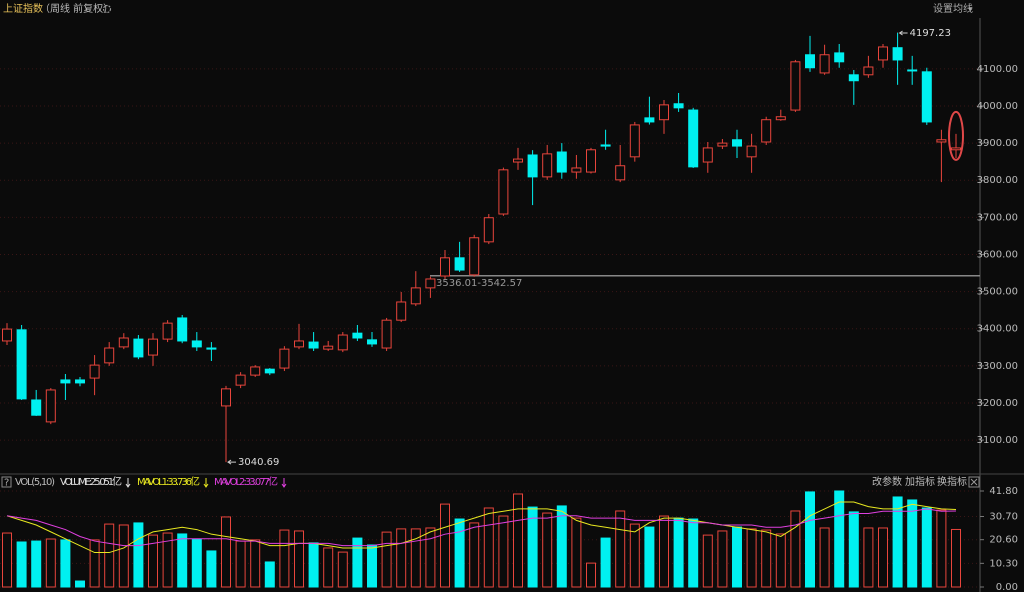  What do you see at coordinates (952, 481) in the screenshot?
I see `toolbar-button: 换指标` at bounding box center [952, 481].